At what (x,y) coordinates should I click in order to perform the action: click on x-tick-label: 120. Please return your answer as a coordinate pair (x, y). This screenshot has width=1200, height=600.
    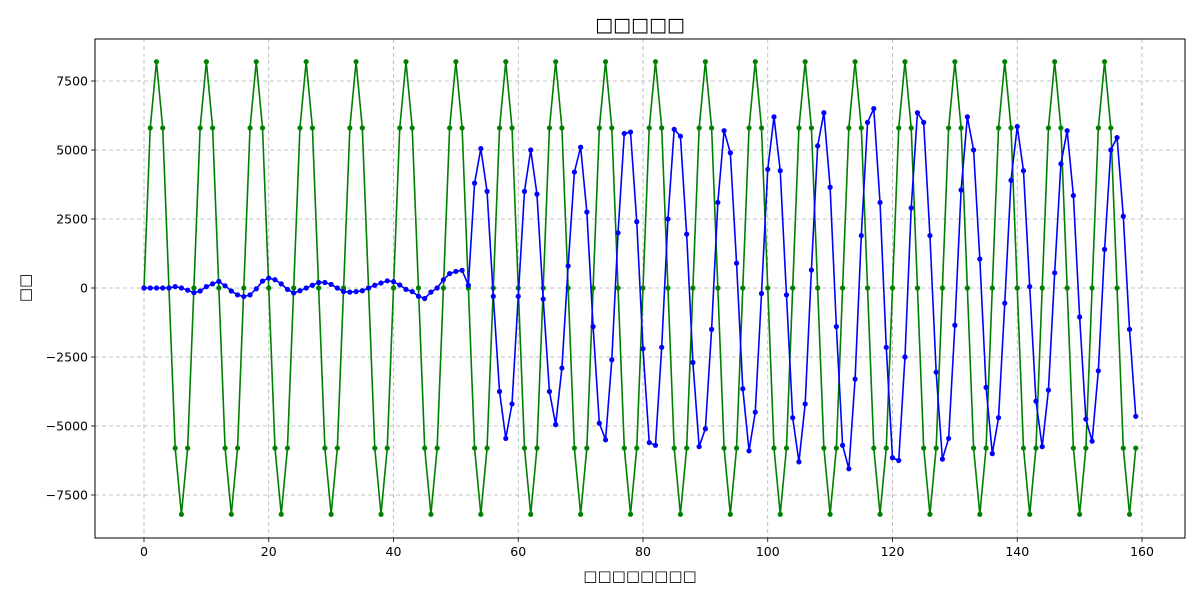
    Looking at the image, I should click on (893, 551).